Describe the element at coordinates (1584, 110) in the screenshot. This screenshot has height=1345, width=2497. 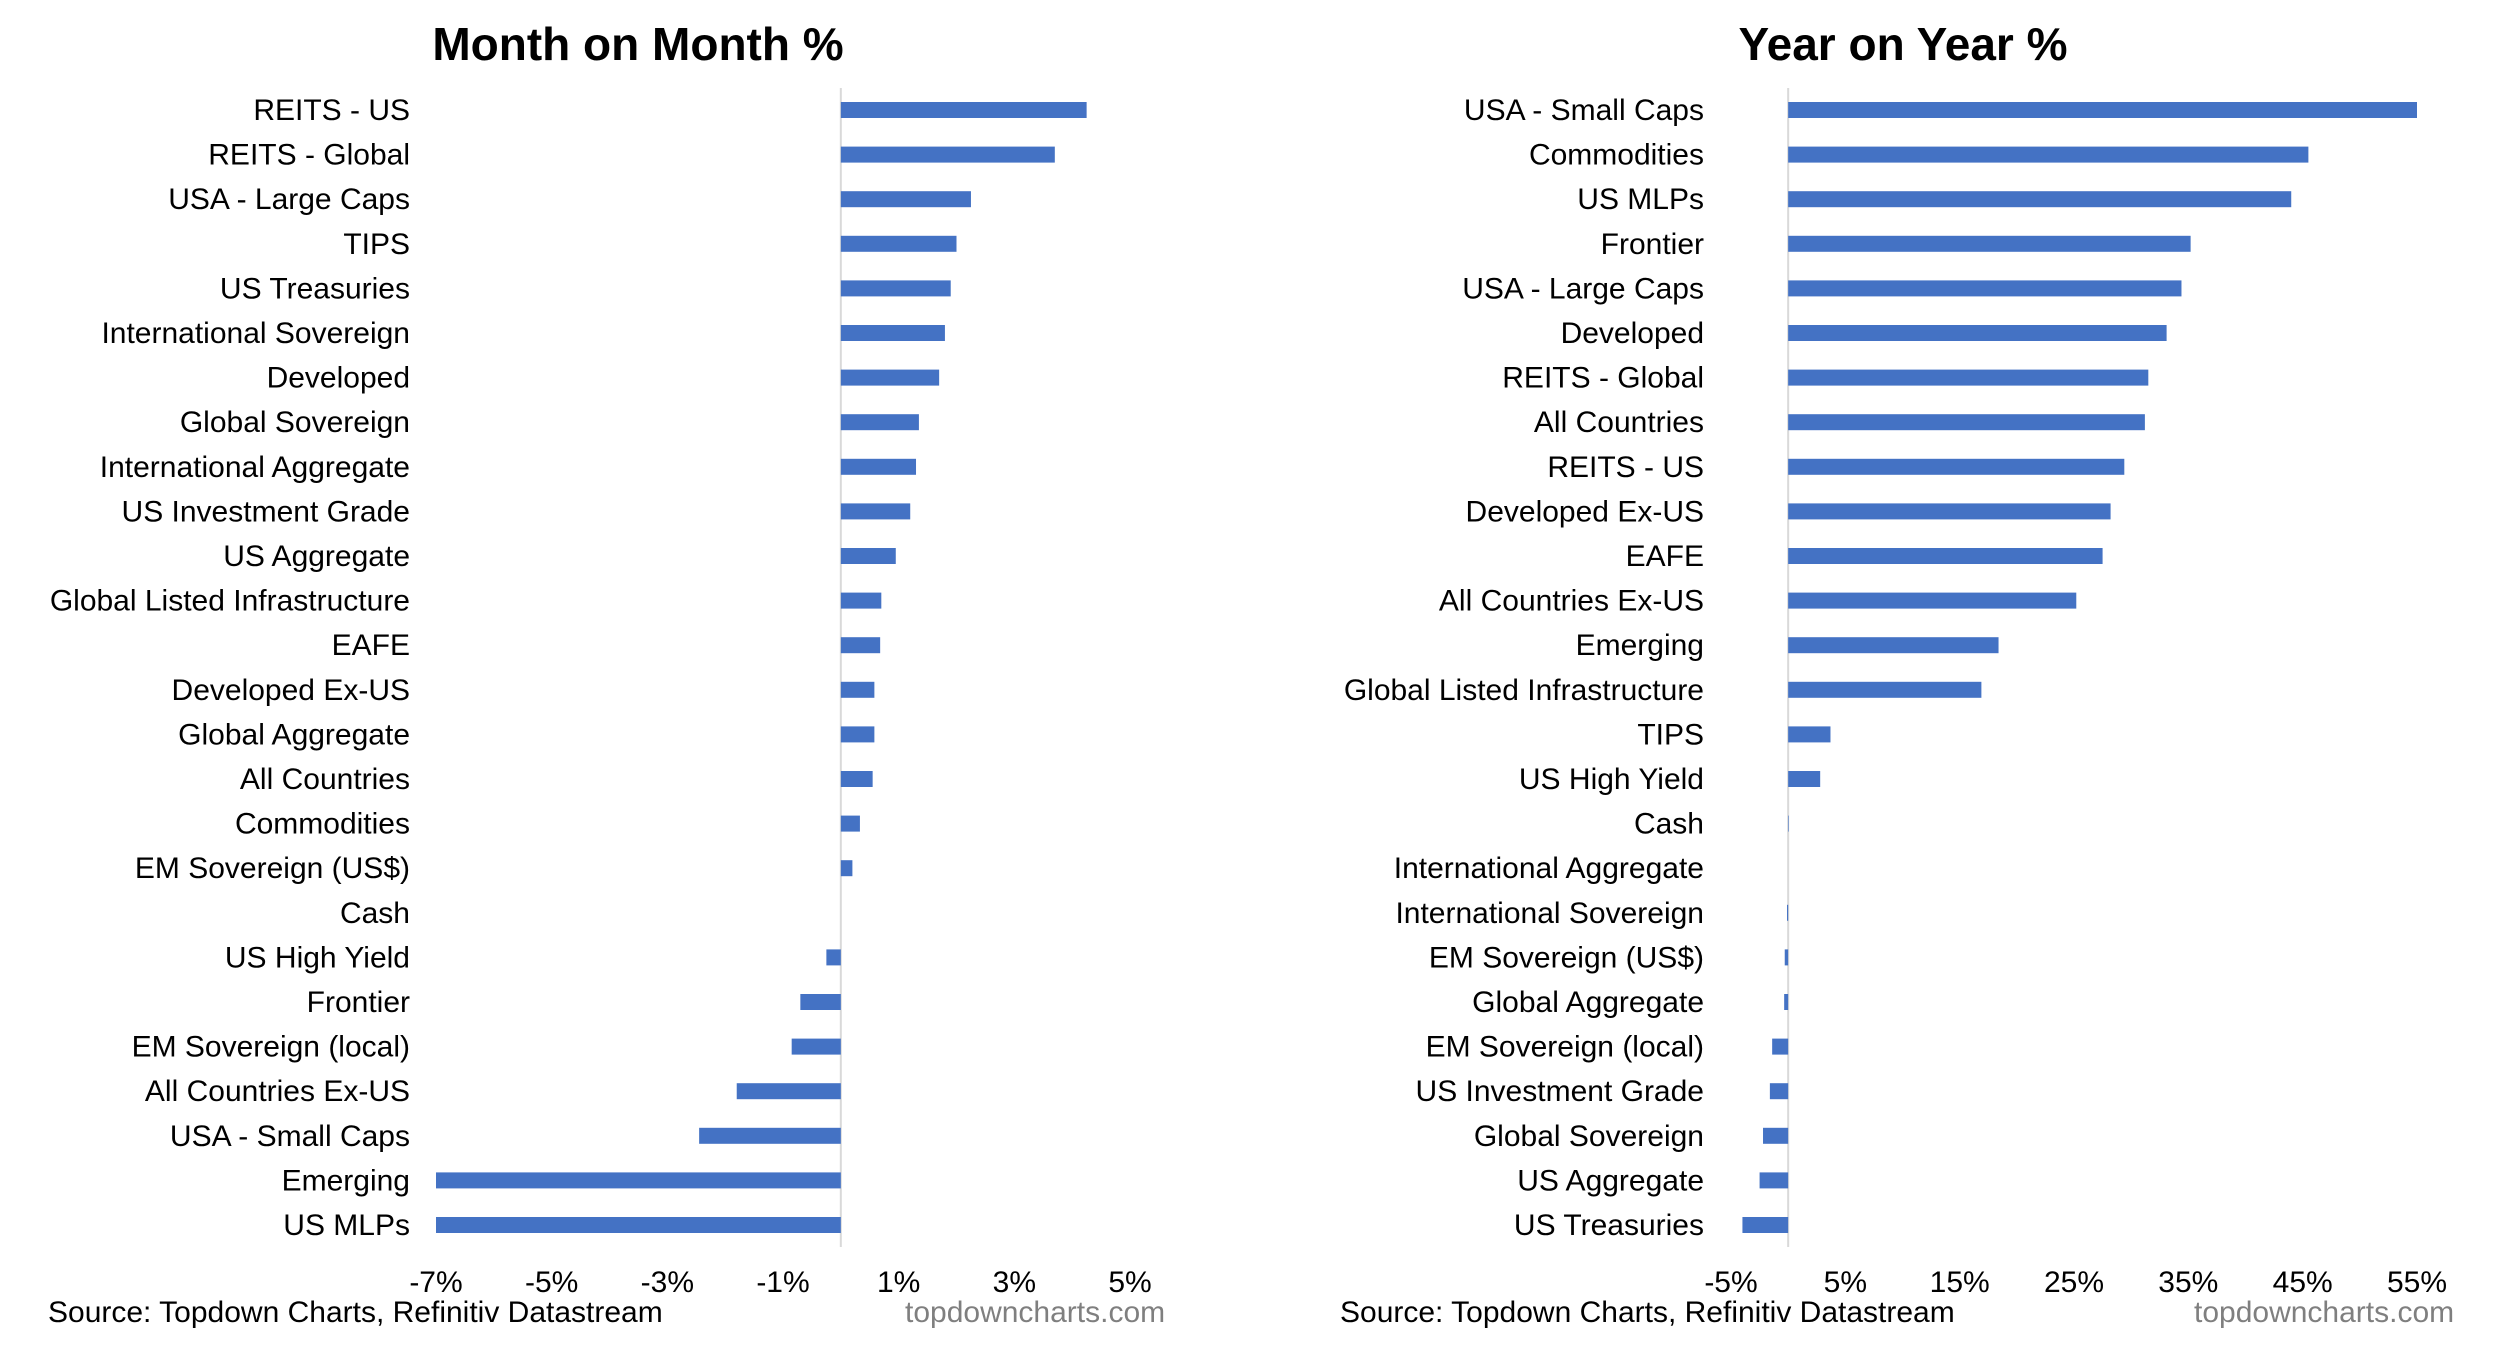
I see `category-label: USA - Small Caps` at that location.